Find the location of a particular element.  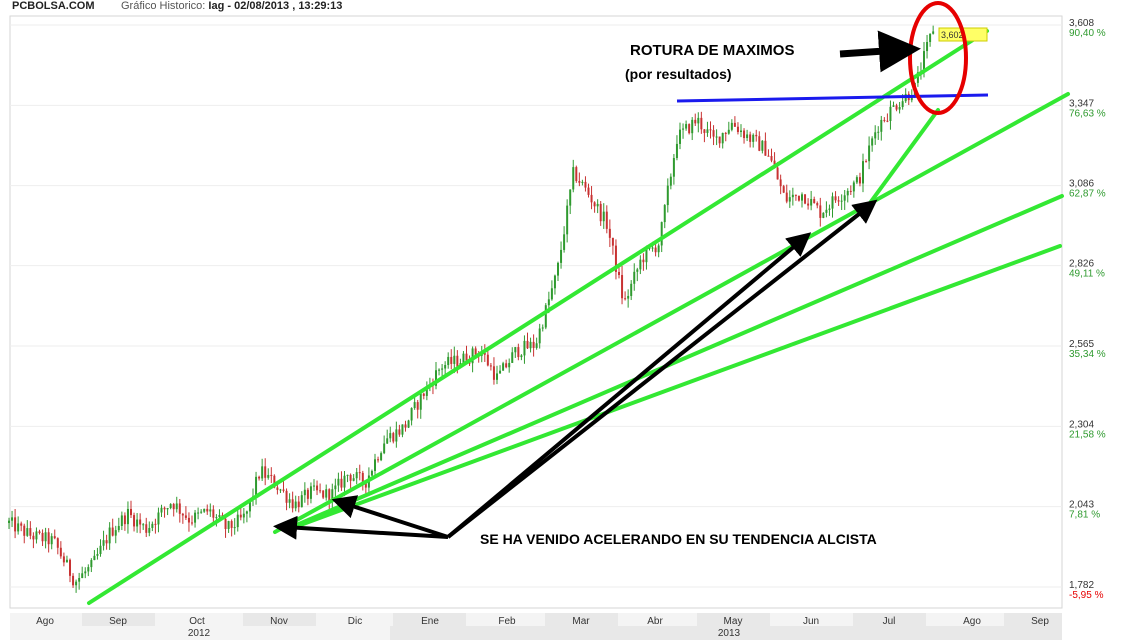

trend-arrow is located at coordinates (361, 527).